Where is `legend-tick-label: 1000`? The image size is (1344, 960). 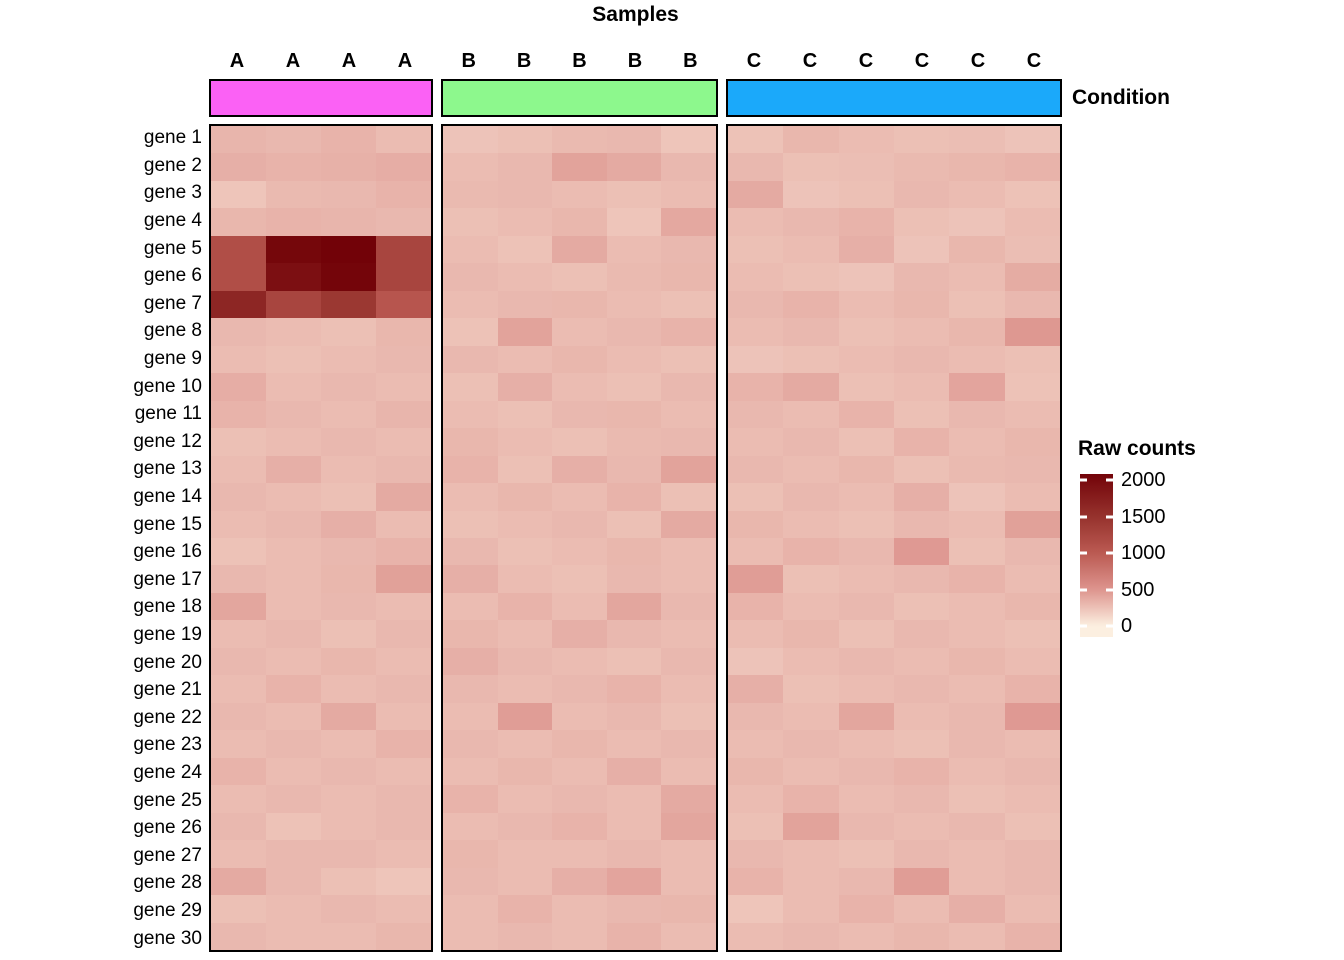
legend-tick-label: 1000 is located at coordinates (1143, 553).